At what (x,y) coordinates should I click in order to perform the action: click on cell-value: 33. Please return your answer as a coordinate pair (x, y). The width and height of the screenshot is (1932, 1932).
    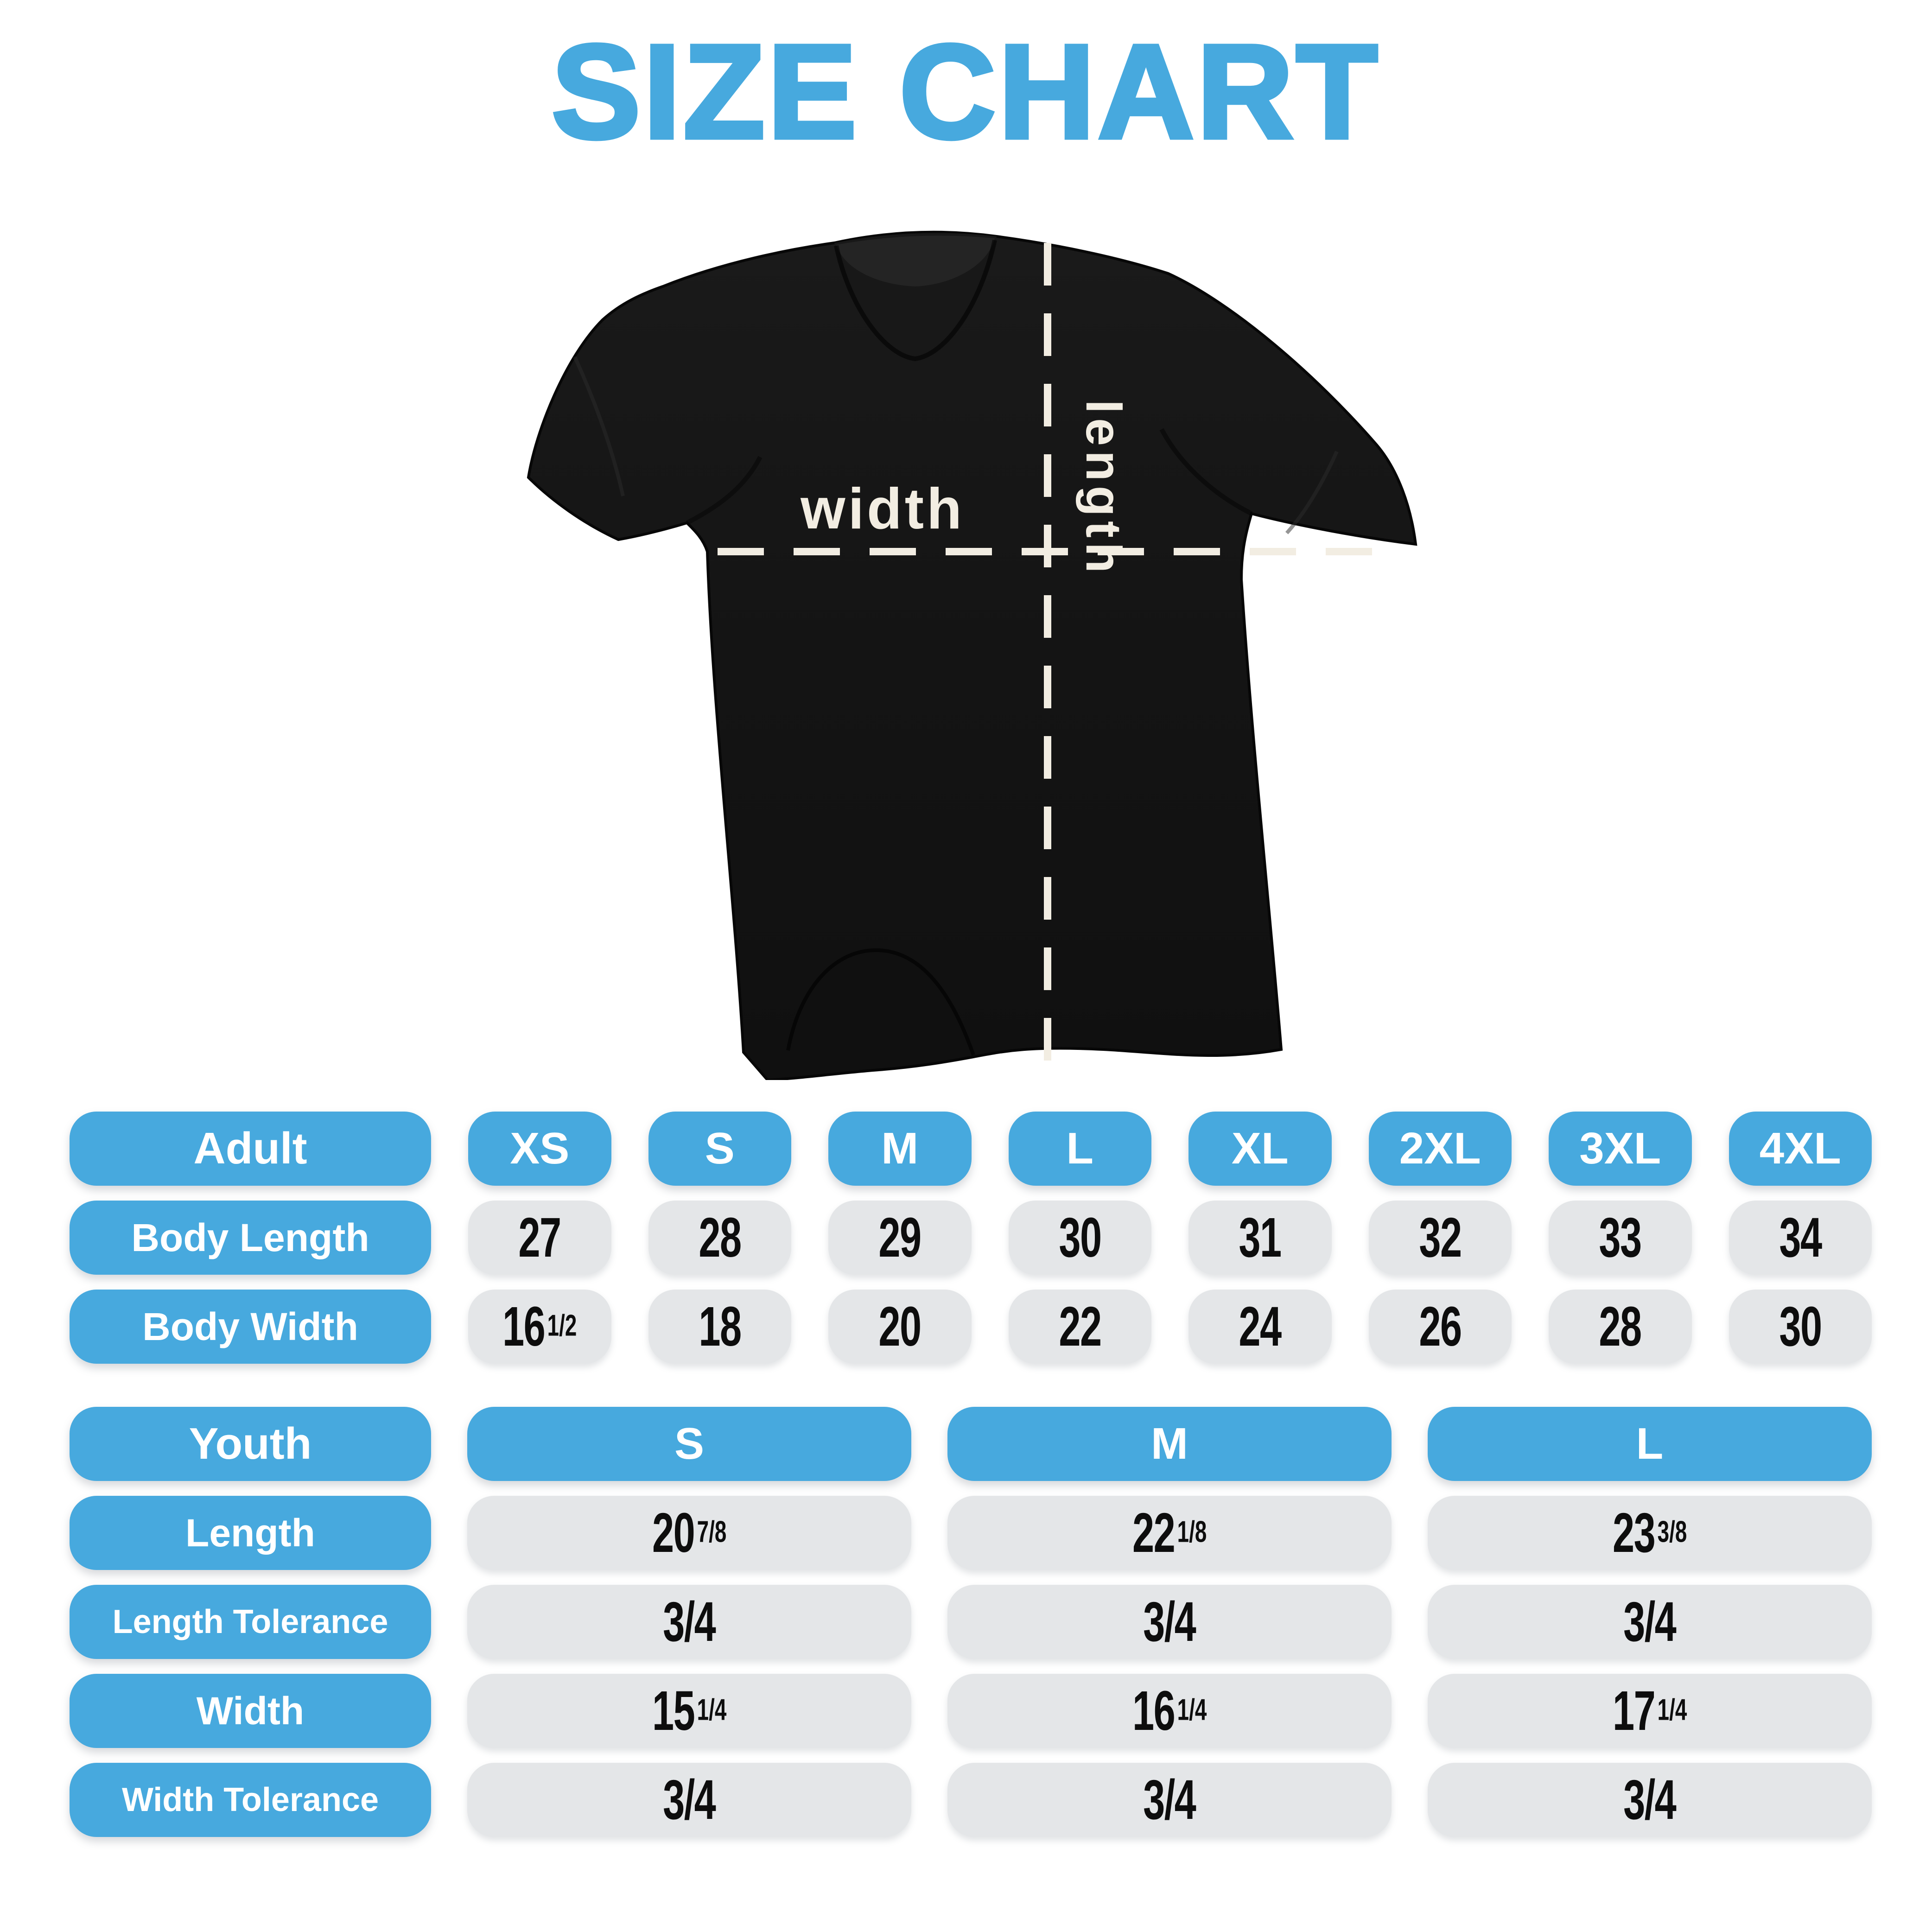
    Looking at the image, I should click on (1620, 1237).